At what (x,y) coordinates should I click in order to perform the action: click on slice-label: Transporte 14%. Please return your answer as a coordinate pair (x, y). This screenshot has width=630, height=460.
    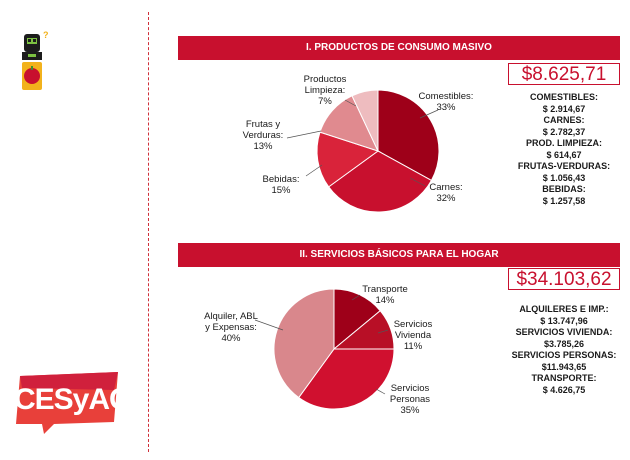
    Looking at the image, I should click on (385, 295).